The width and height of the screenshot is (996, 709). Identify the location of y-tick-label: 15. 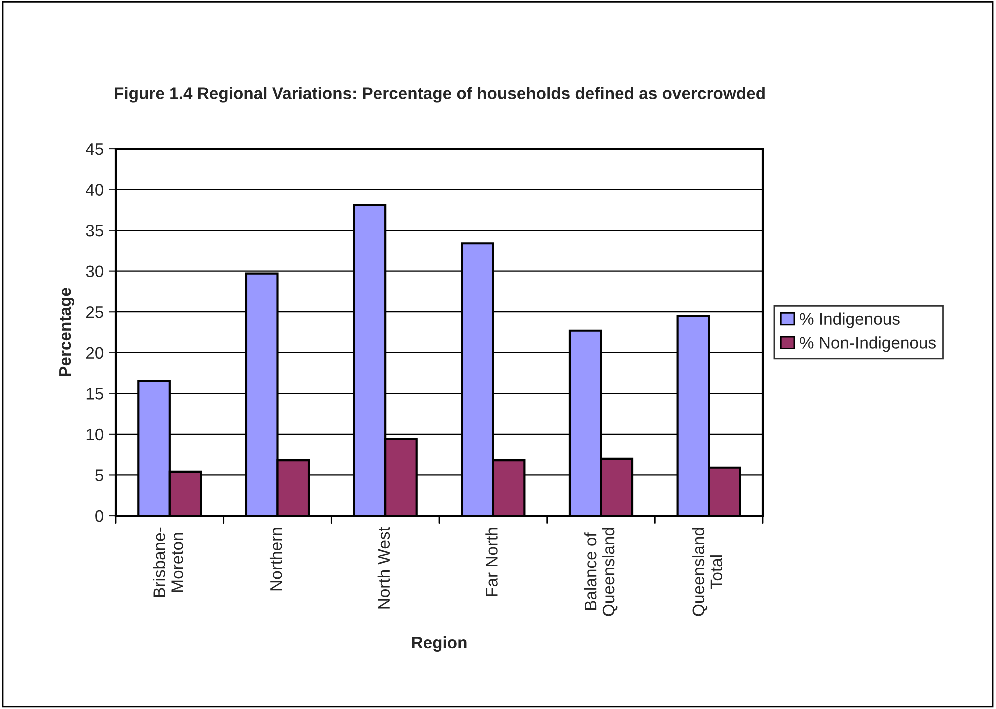
(95, 394).